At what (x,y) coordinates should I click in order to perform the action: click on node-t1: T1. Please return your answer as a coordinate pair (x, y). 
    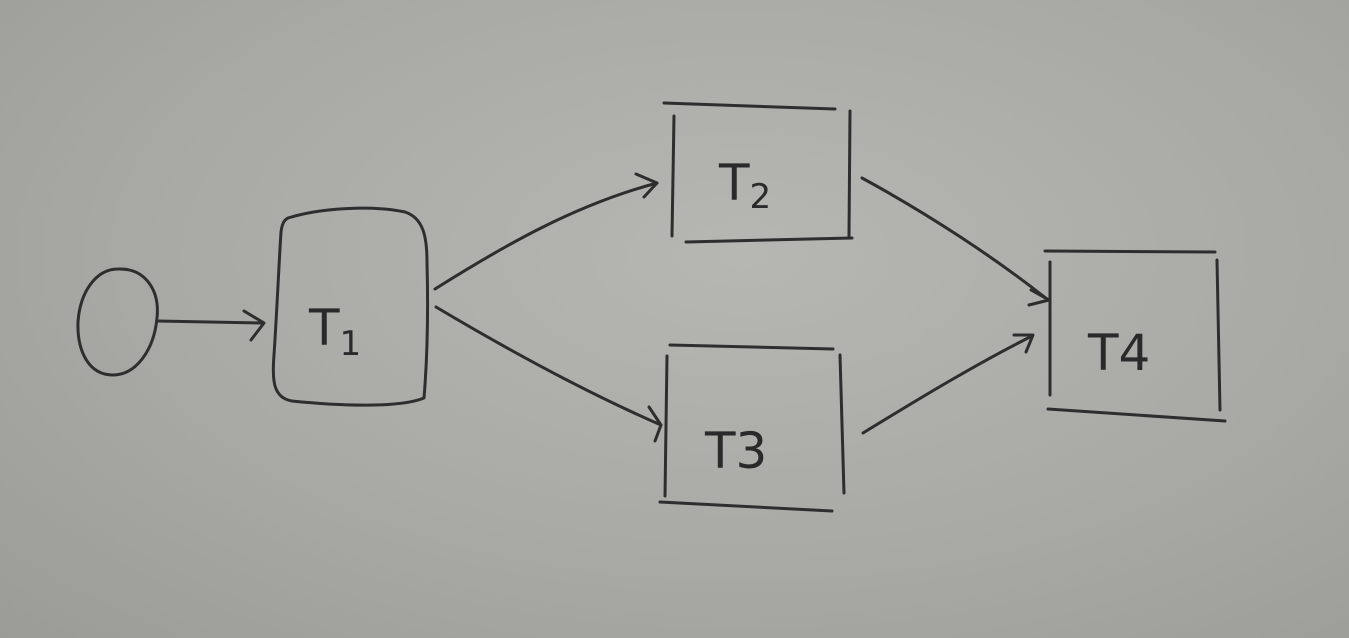
    Looking at the image, I should click on (350, 306).